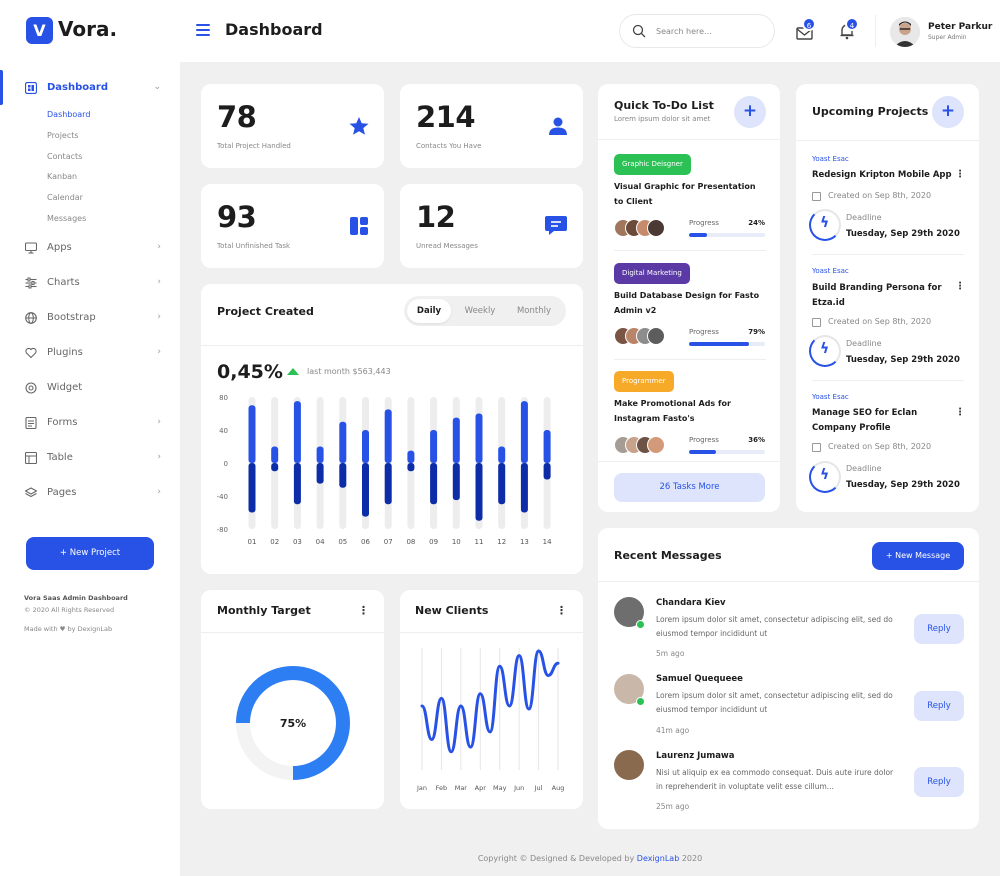 This screenshot has width=1000, height=876. Describe the element at coordinates (65, 197) in the screenshot. I see `submenu-calendar: Calendar` at that location.